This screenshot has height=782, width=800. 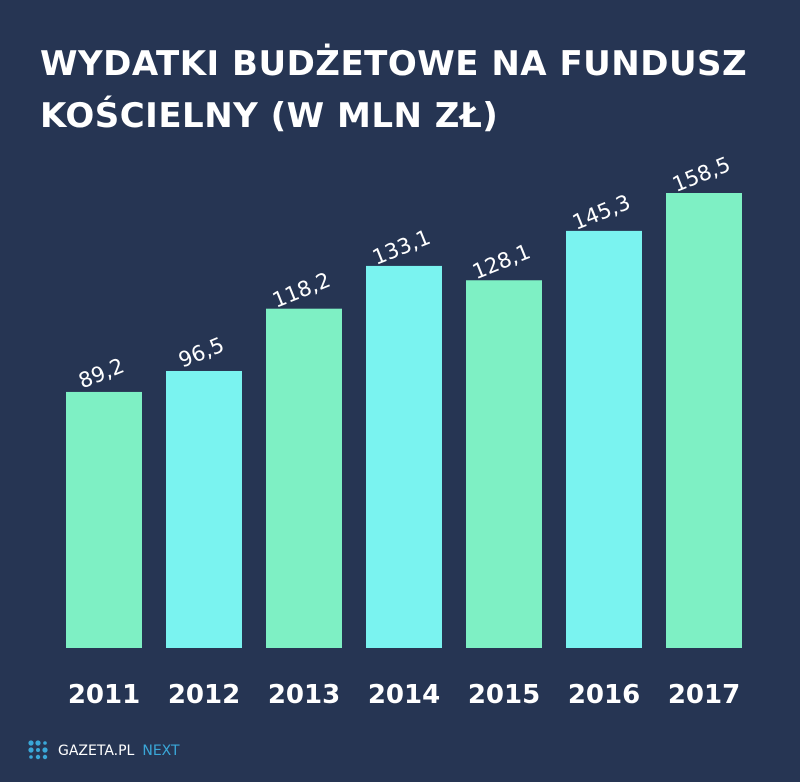 I want to click on gazeta-logo: GAZETA.PL NEXT, so click(x=104, y=751).